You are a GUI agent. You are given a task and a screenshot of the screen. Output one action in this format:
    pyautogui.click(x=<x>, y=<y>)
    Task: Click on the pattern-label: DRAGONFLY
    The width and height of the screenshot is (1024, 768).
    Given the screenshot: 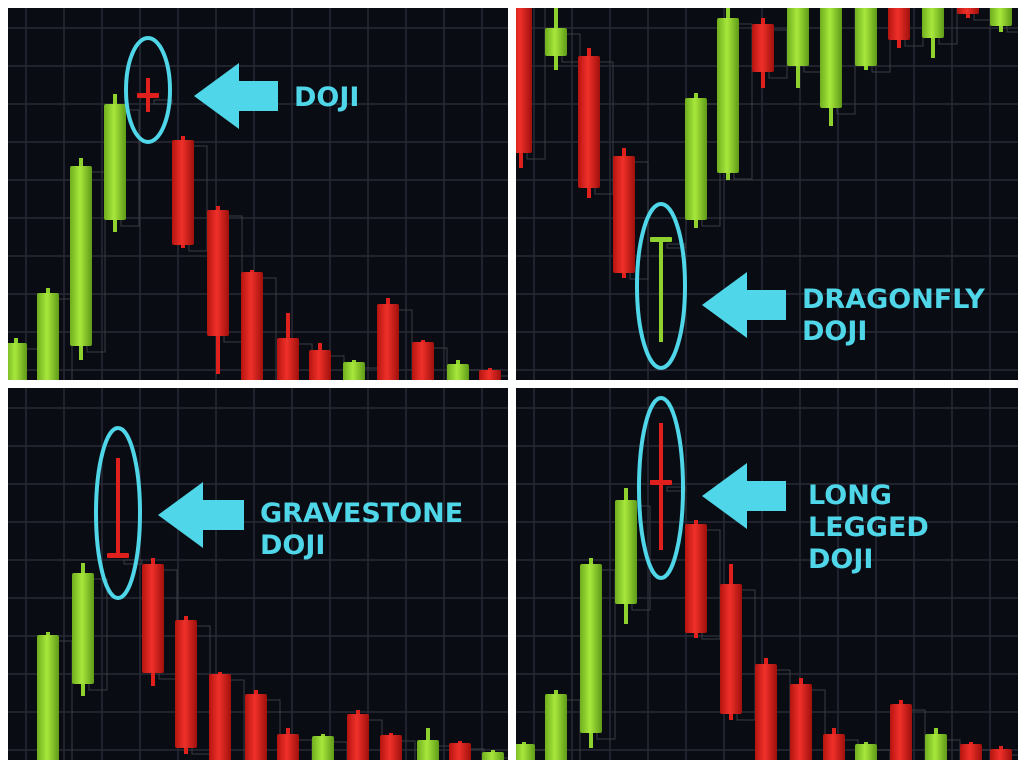 What is the action you would take?
    pyautogui.click(x=893, y=299)
    